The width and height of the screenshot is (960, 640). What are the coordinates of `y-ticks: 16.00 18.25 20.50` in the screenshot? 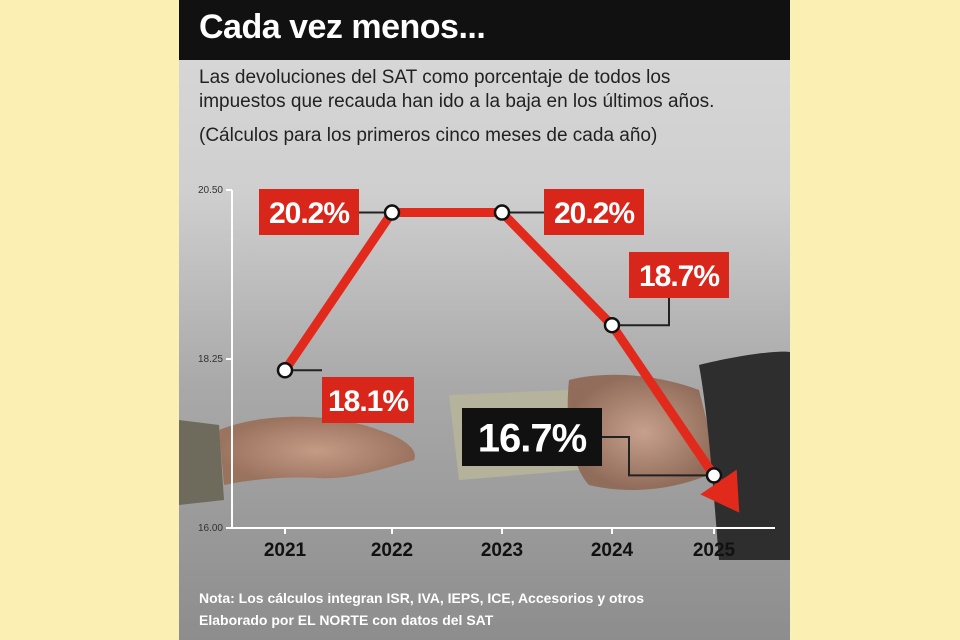 It's located at (215, 359).